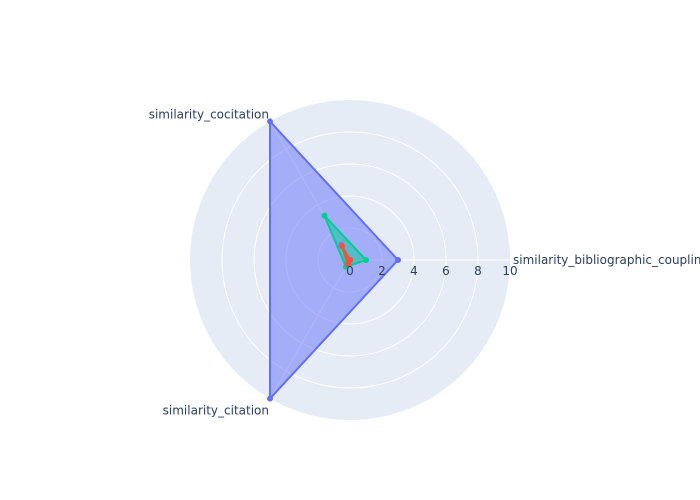 The width and height of the screenshot is (700, 500). Describe the element at coordinates (414, 271) in the screenshot. I see `radial-tick-label: 4` at that location.